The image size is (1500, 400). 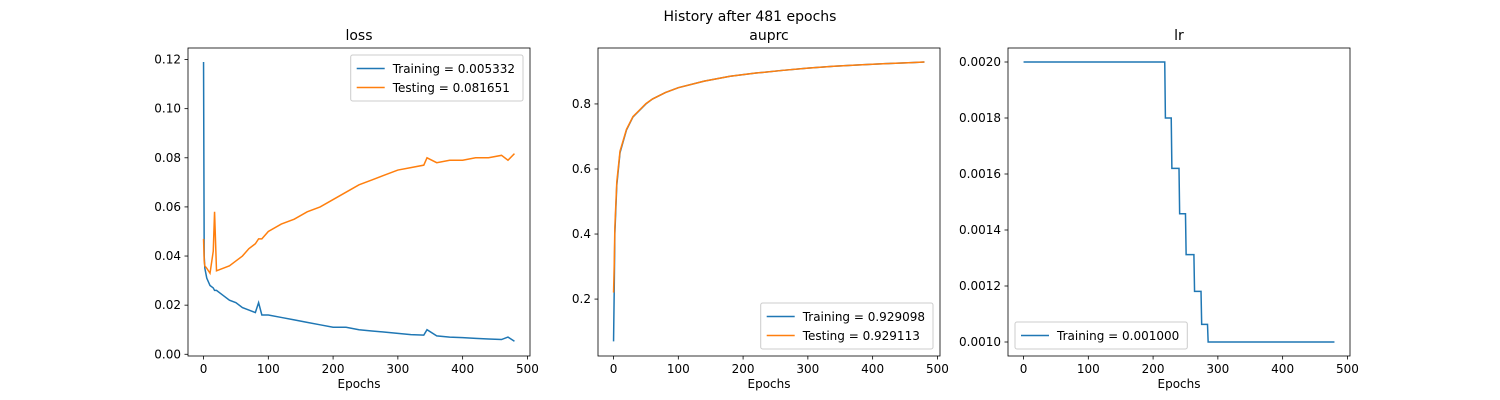 I want to click on y-tick-label: 0.0020, so click(x=980, y=62).